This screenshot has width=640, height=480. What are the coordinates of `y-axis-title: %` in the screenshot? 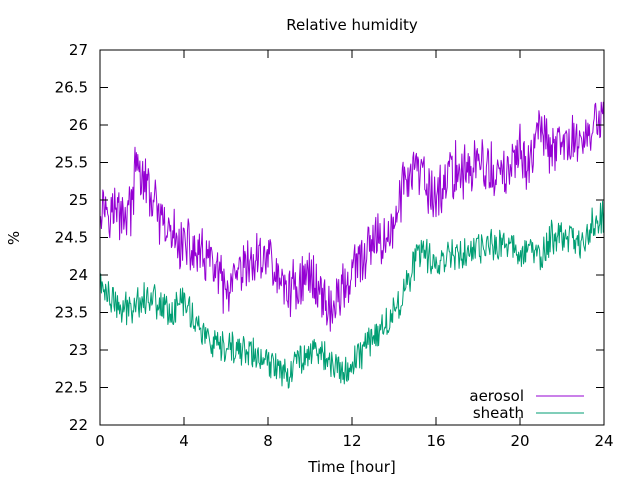 It's located at (14, 238).